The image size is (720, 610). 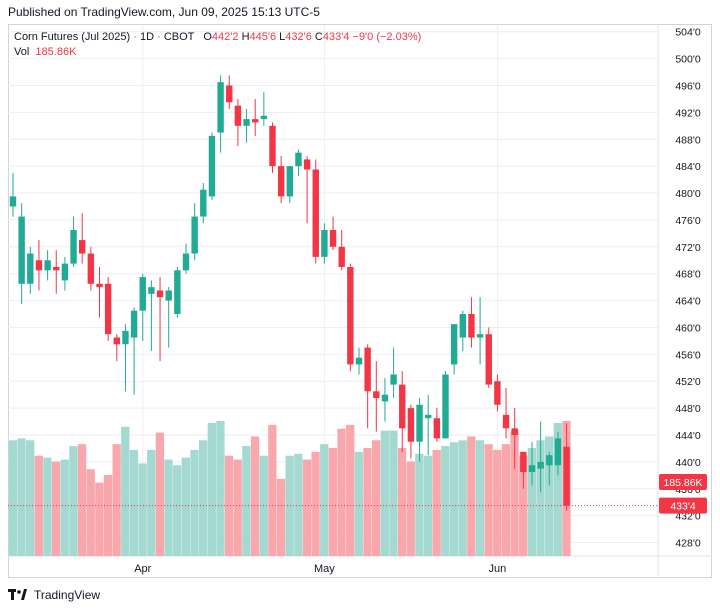 What do you see at coordinates (498, 569) in the screenshot?
I see `x-tick-label: Jun` at bounding box center [498, 569].